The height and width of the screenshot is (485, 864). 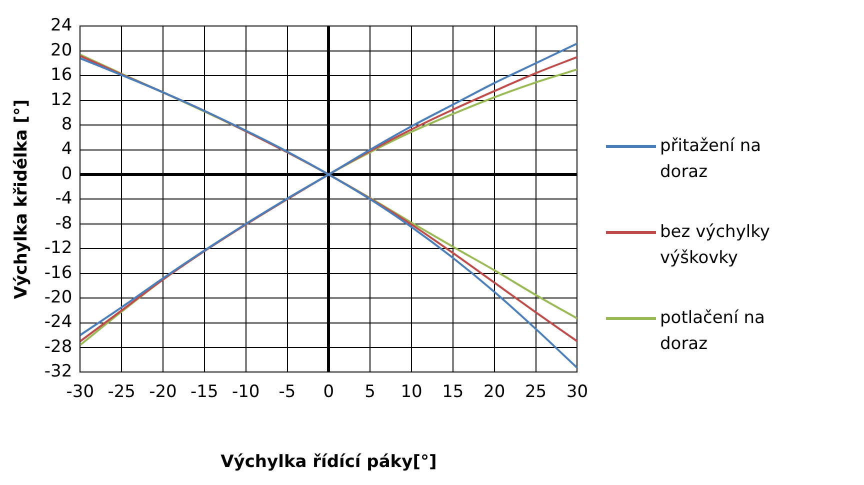 What do you see at coordinates (66, 174) in the screenshot?
I see `y-tick-label: 0` at bounding box center [66, 174].